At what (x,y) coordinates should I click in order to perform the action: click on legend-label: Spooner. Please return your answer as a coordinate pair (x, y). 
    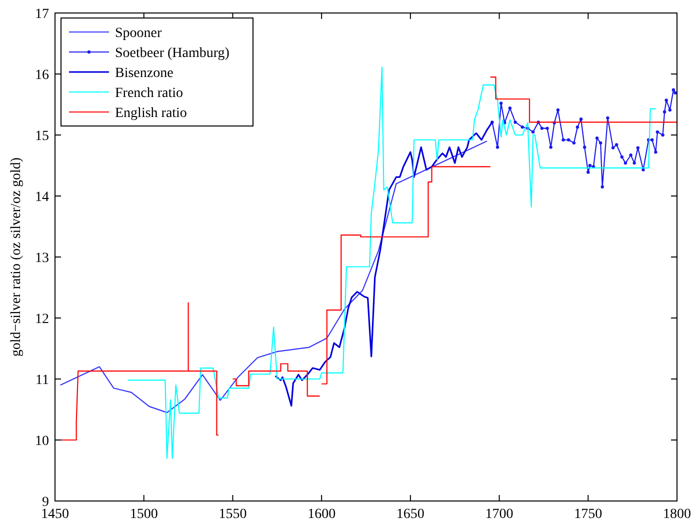
    Looking at the image, I should click on (138, 33).